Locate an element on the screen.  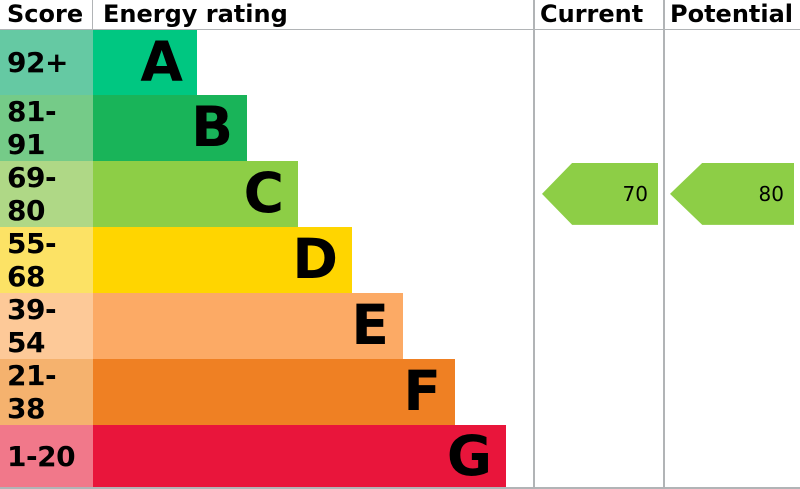
current-column-header: Current is located at coordinates (592, 14).